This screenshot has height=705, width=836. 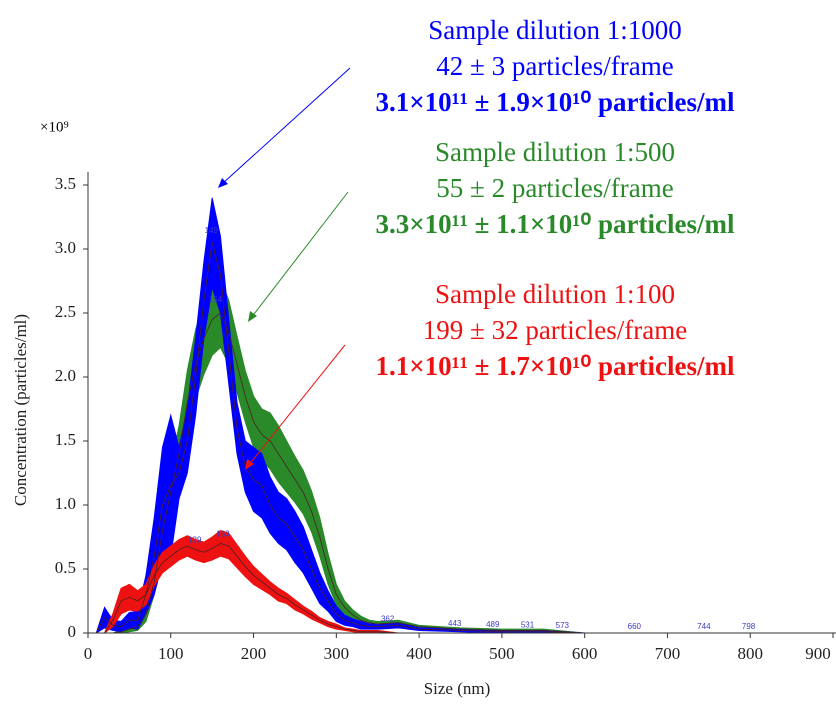 What do you see at coordinates (818, 653) in the screenshot?
I see `x-tick-label: 900` at bounding box center [818, 653].